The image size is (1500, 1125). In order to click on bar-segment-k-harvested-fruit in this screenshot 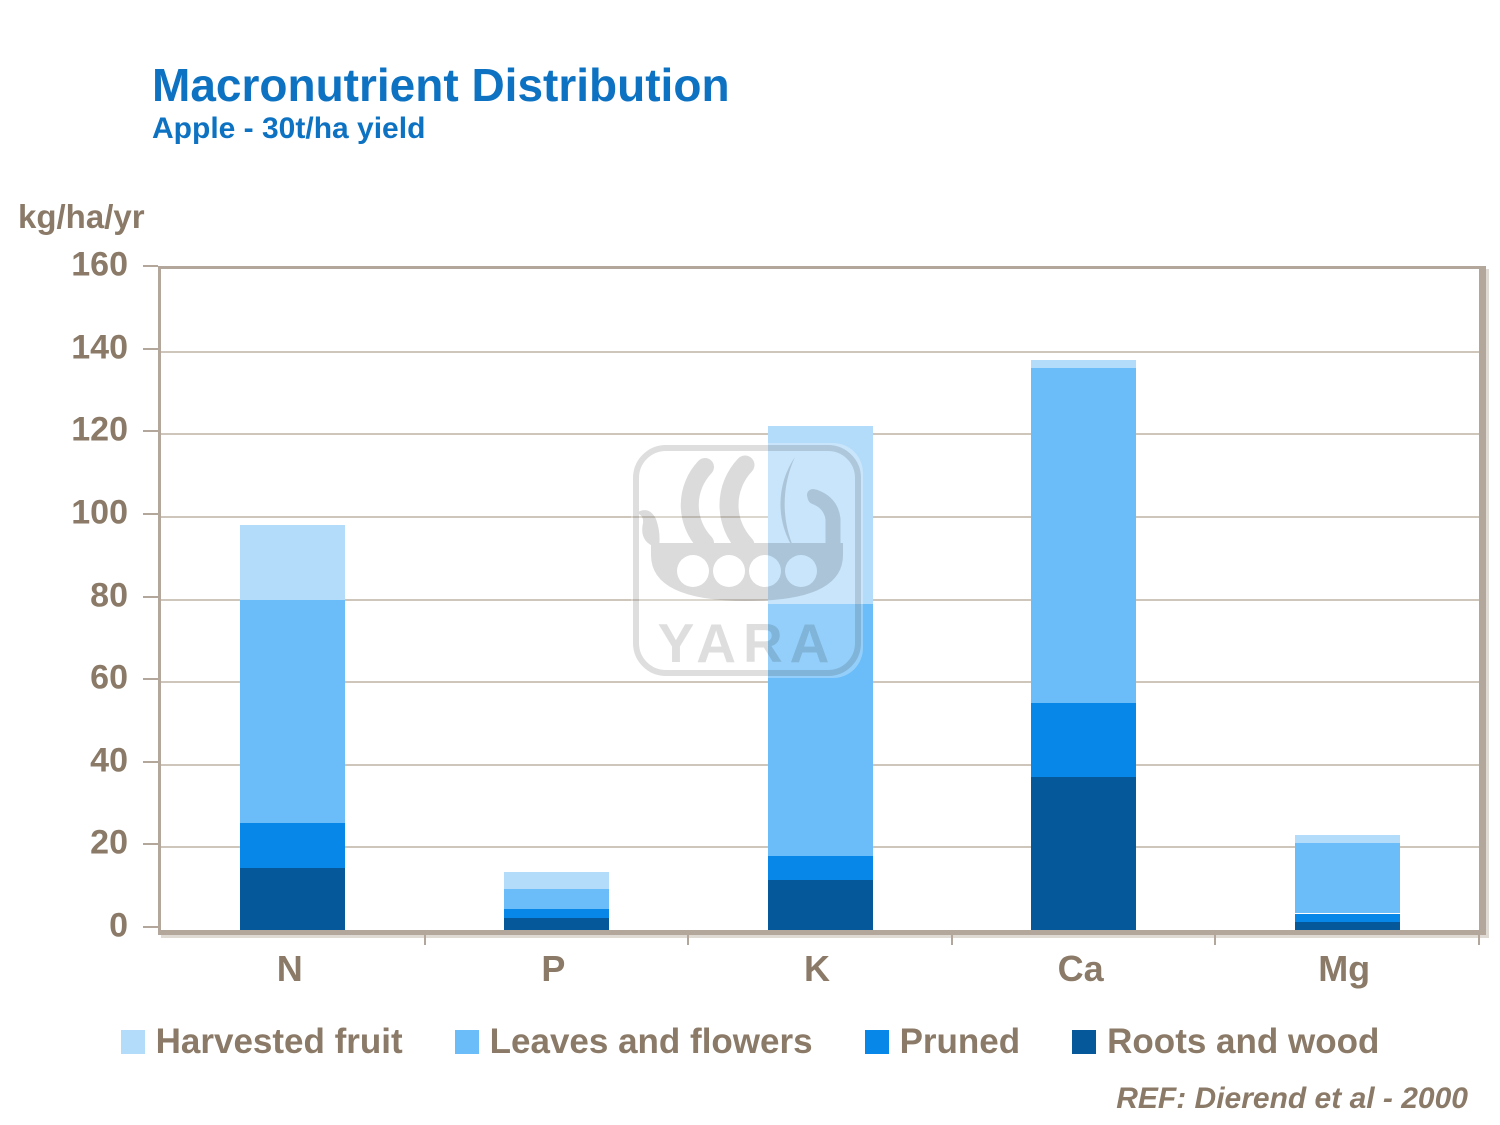, I will do `click(820, 515)`.